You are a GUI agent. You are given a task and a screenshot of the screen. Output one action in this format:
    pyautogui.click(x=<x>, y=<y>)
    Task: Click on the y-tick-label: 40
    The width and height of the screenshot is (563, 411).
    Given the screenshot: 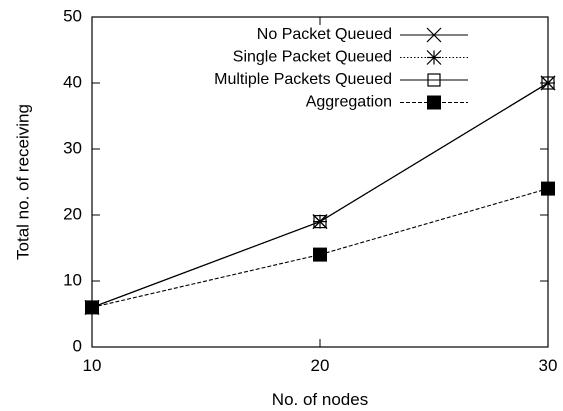 What is the action you would take?
    pyautogui.click(x=72, y=81)
    